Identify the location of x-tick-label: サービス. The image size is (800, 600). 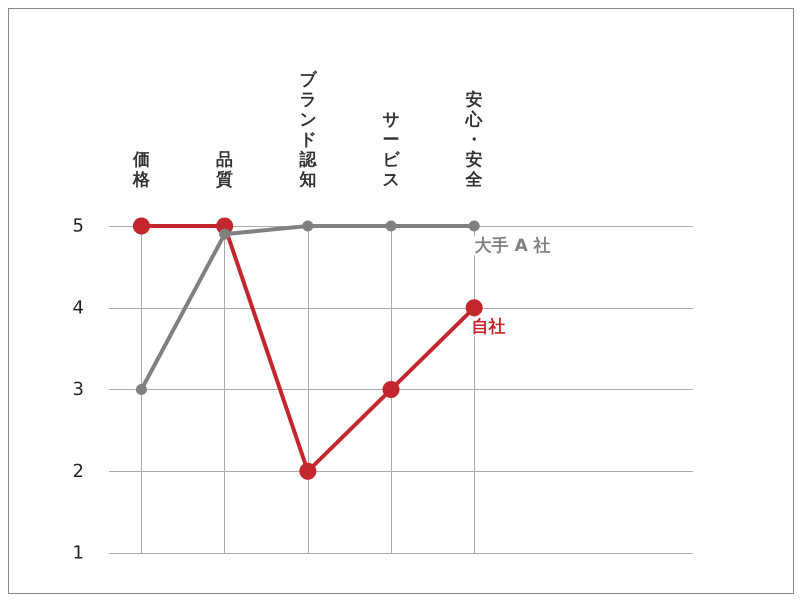
(391, 150).